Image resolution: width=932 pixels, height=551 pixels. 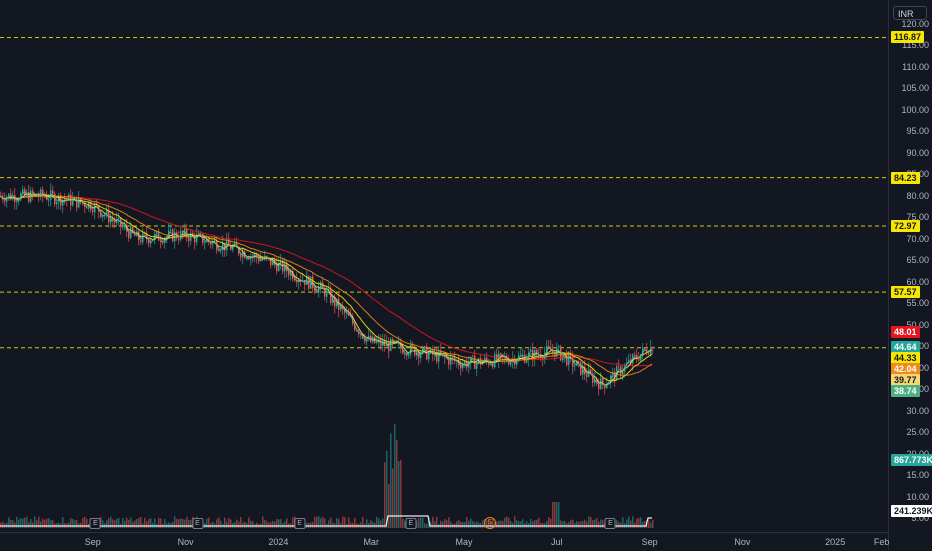 What do you see at coordinates (905, 177) in the screenshot?
I see `price-badge: 84.23` at bounding box center [905, 177].